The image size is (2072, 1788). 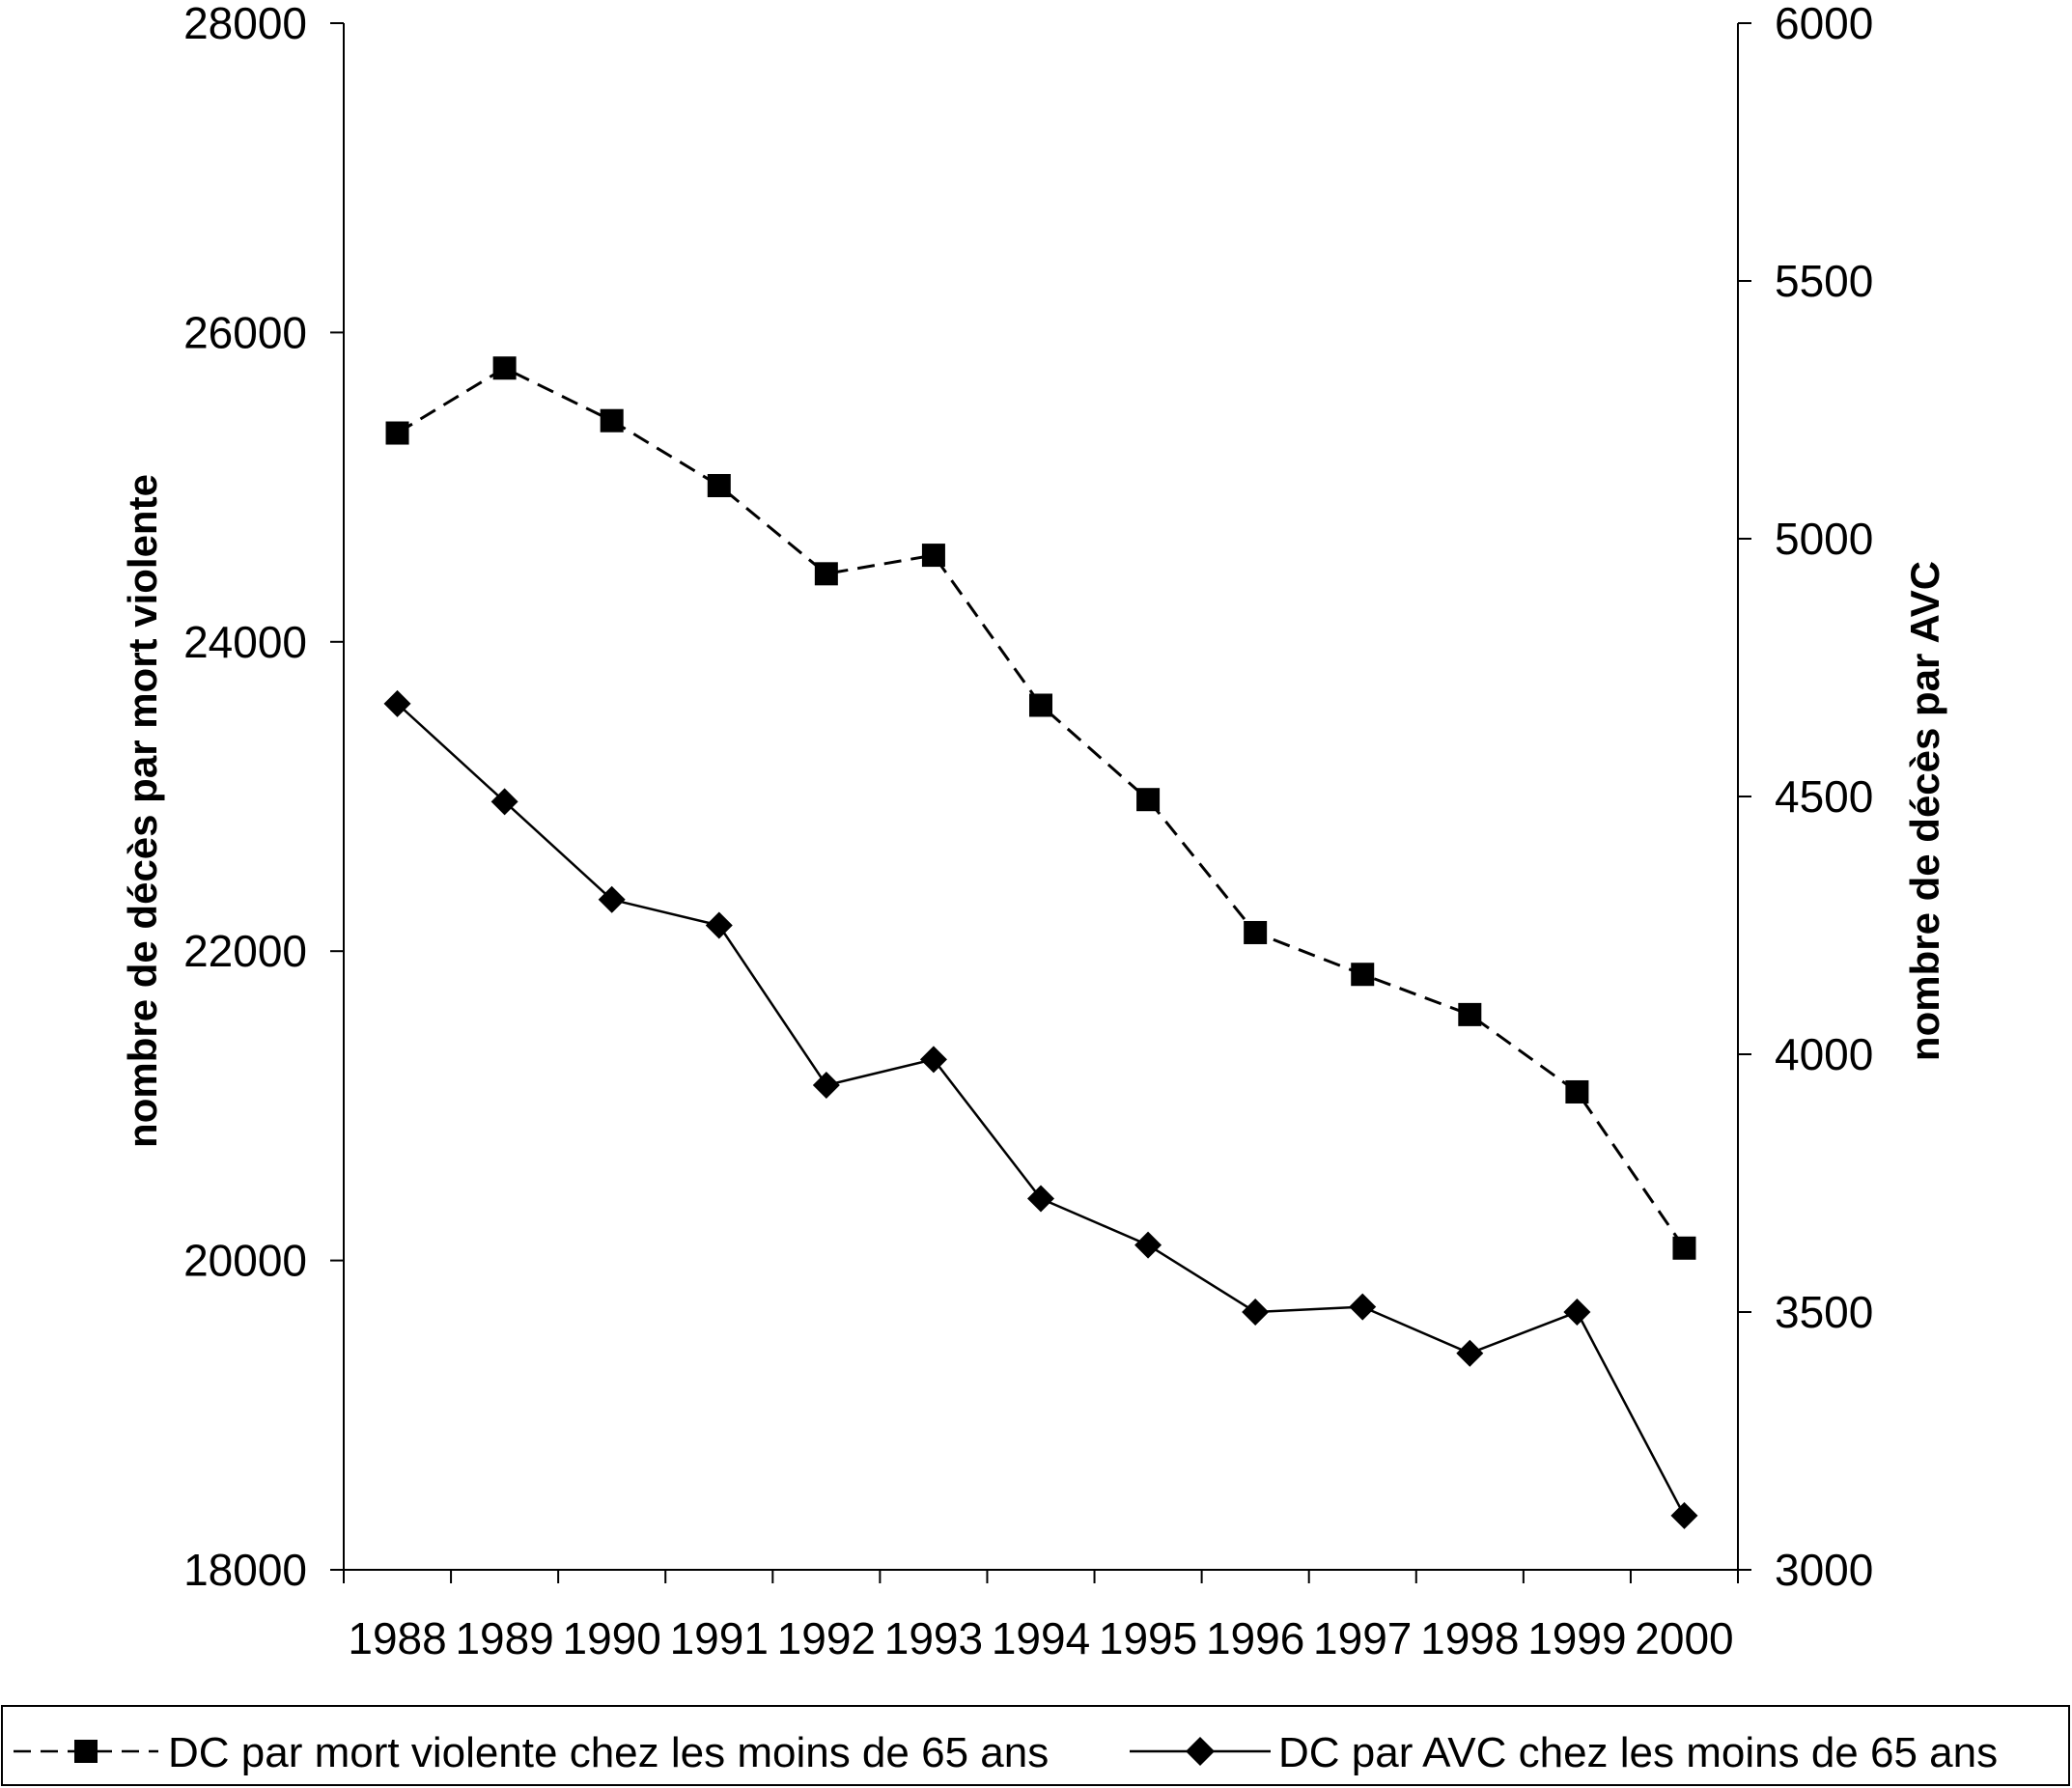 What do you see at coordinates (1824, 1312) in the screenshot?
I see `right-tick-label: 3500` at bounding box center [1824, 1312].